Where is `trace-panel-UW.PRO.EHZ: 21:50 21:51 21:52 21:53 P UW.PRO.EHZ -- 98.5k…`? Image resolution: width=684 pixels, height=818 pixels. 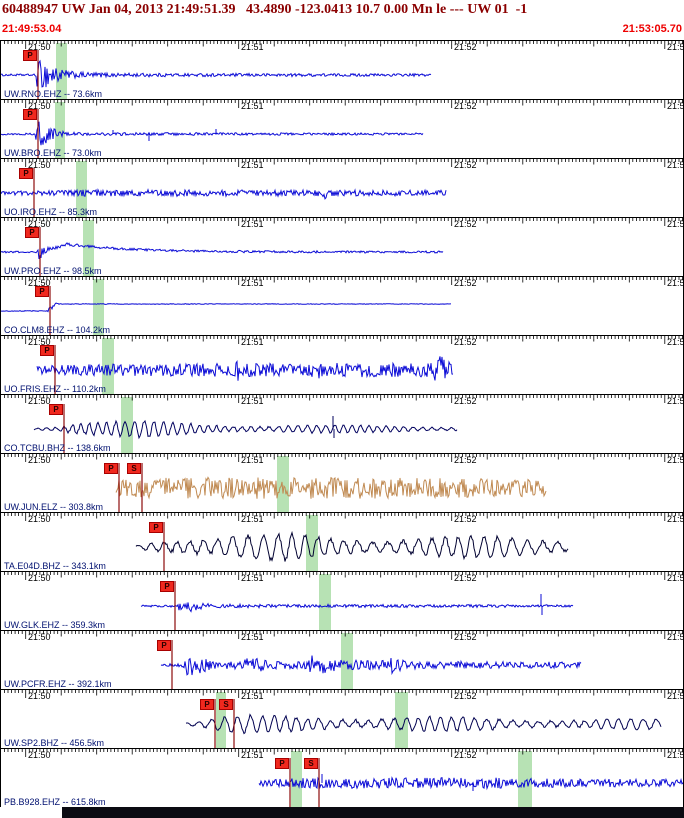 trace-panel-UW.PRO.EHZ: 21:50 21:51 21:52 21:53 P UW.PRO.EHZ -- 98.5k… is located at coordinates (342, 246).